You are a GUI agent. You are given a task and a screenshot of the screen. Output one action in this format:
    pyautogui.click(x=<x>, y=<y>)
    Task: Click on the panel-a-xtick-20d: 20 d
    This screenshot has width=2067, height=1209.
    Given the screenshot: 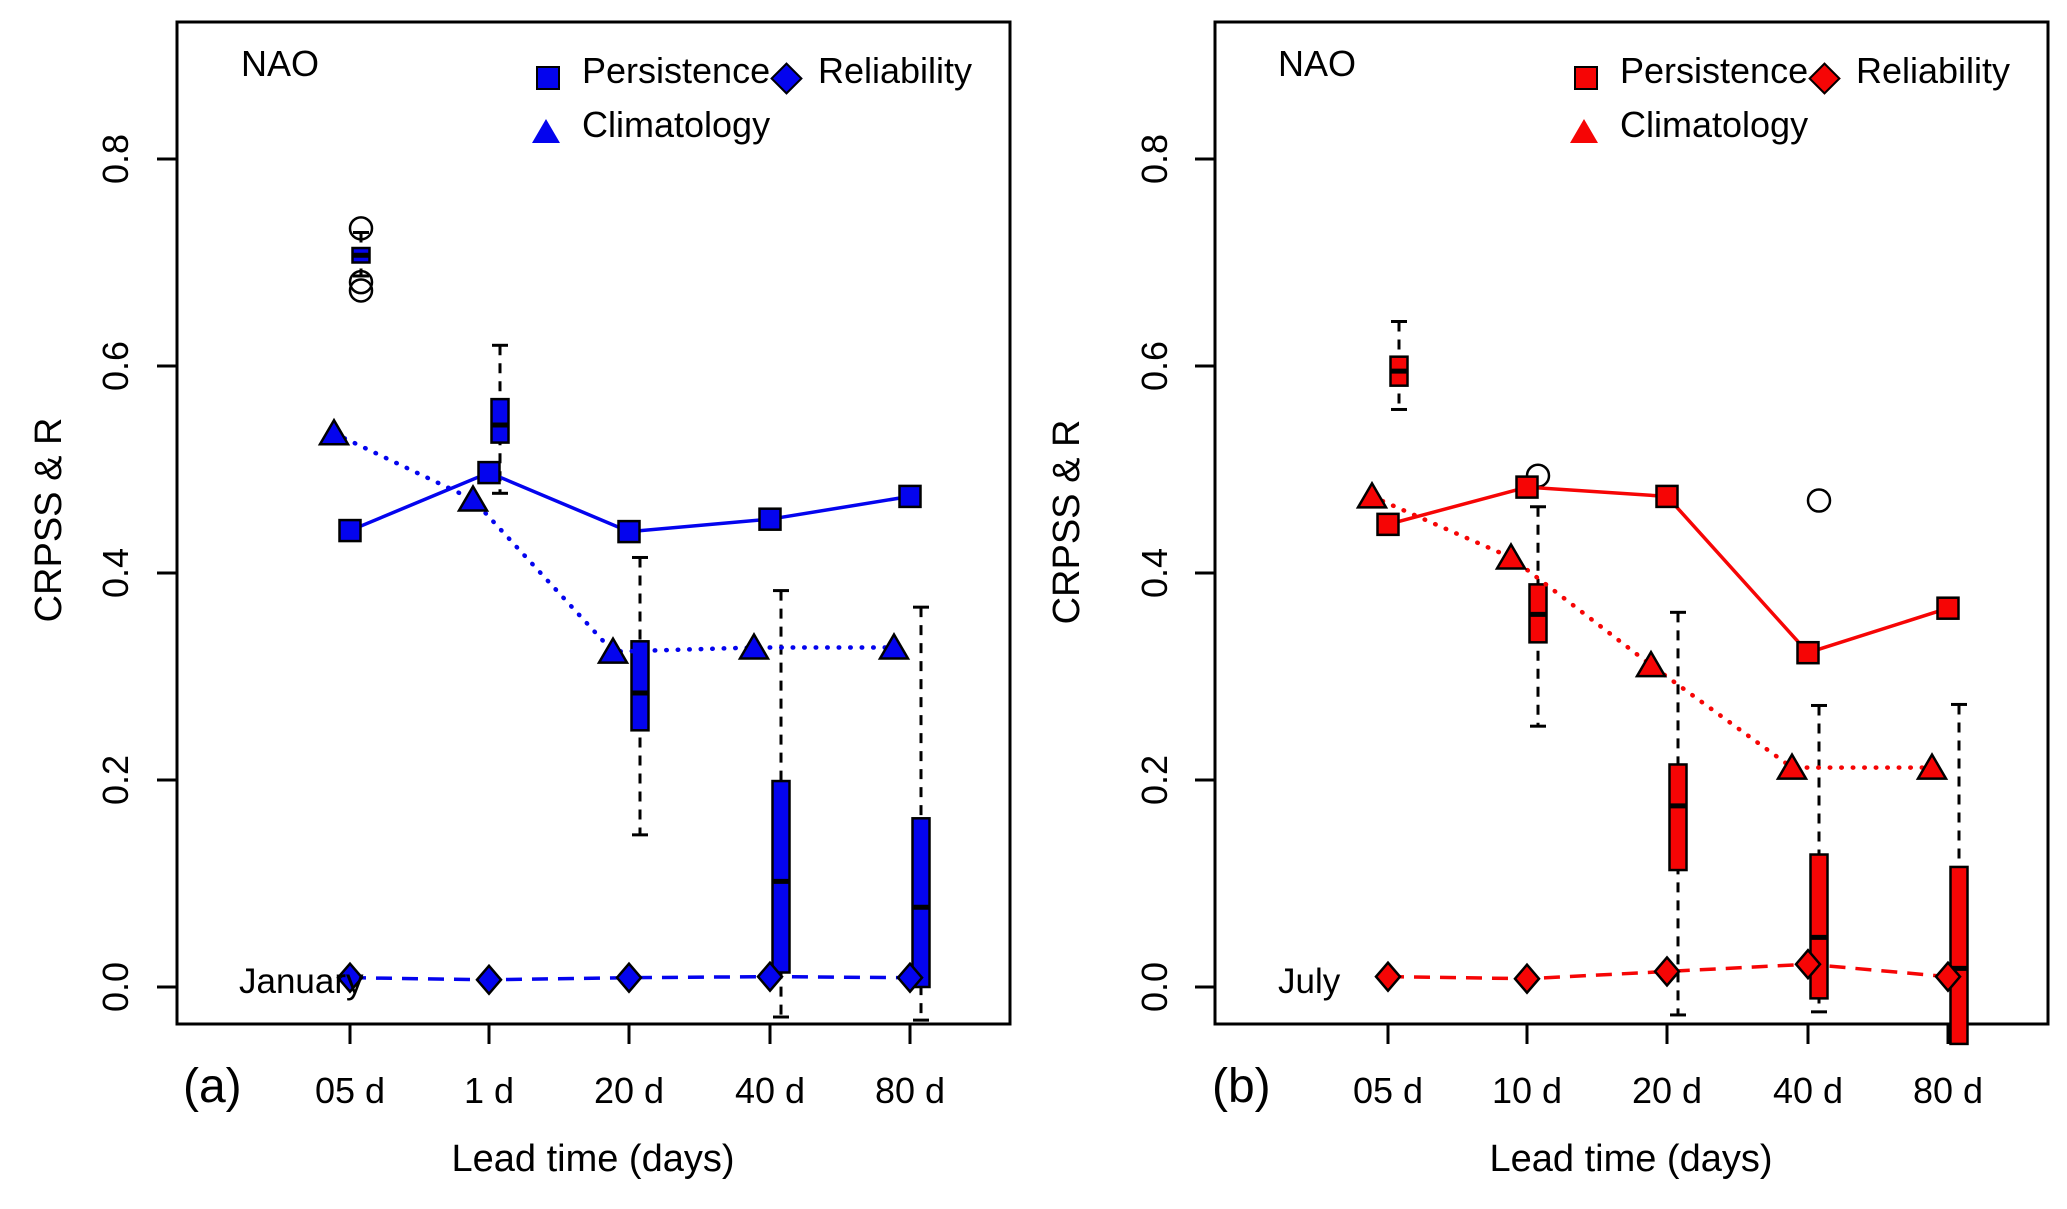 What is the action you would take?
    pyautogui.click(x=629, y=1090)
    